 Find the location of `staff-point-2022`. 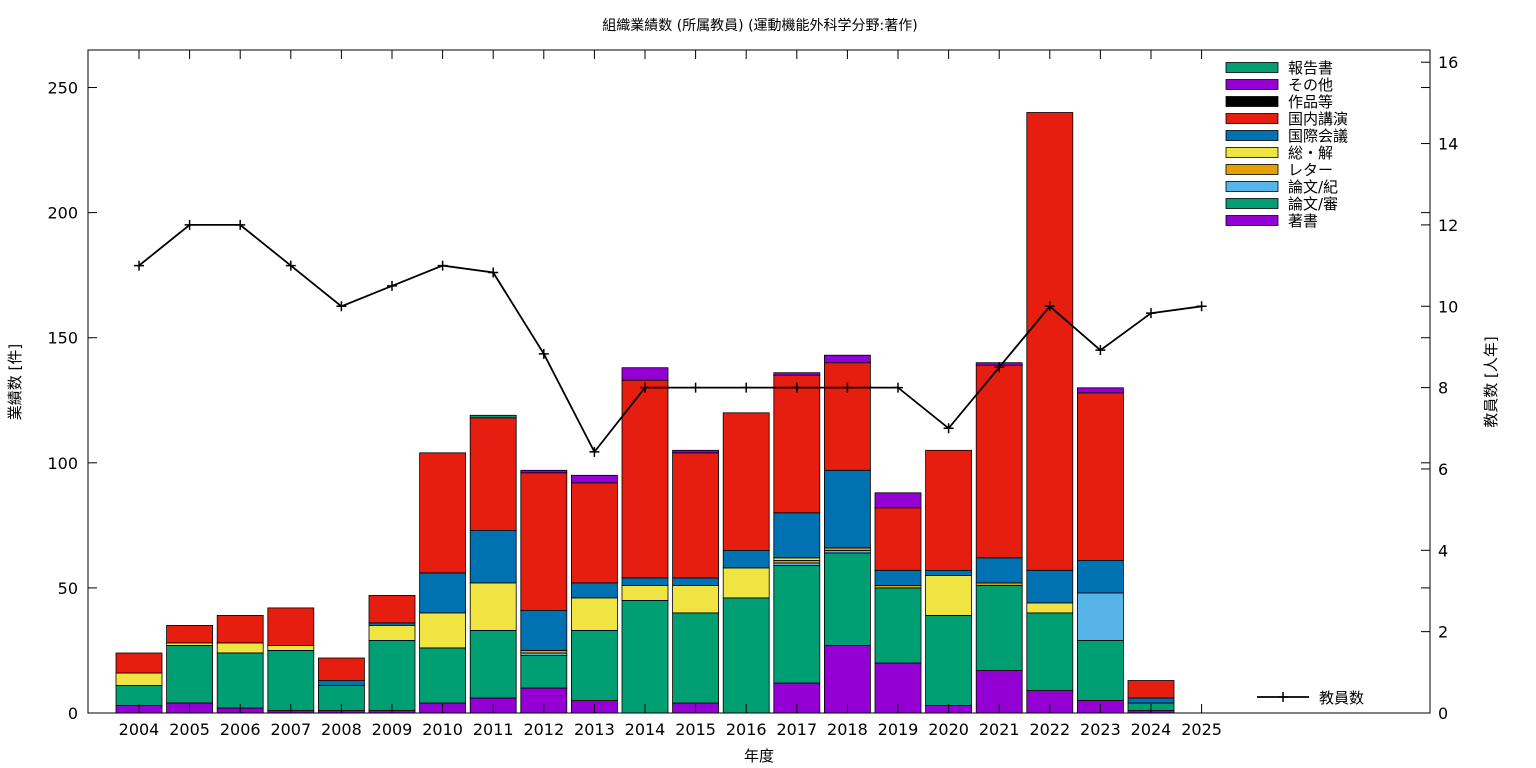

staff-point-2022 is located at coordinates (1049, 306).